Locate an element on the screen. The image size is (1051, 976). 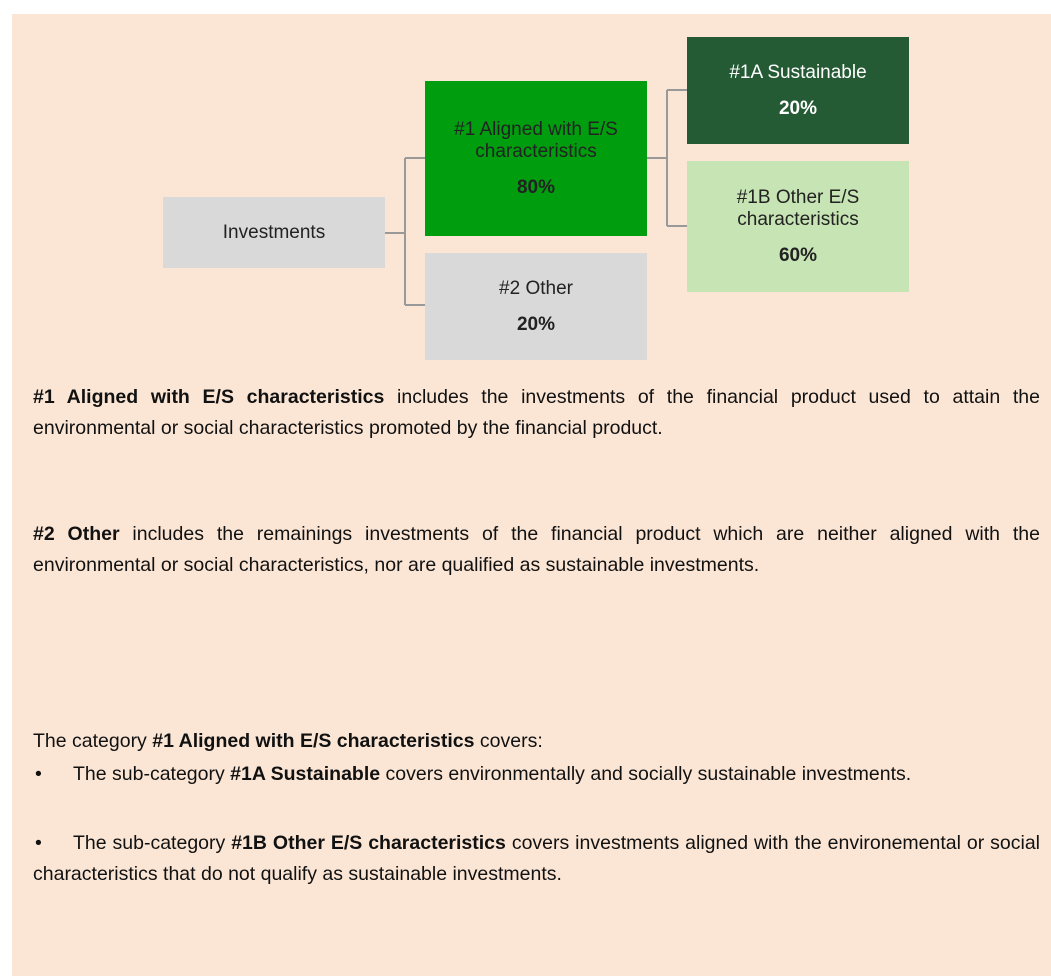
node: #2 Other 20% is located at coordinates (536, 306).